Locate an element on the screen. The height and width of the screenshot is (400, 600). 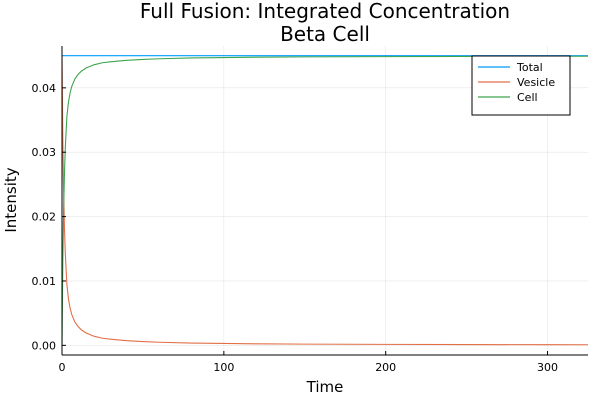
y-axis-label: Intensity is located at coordinates (11, 199).